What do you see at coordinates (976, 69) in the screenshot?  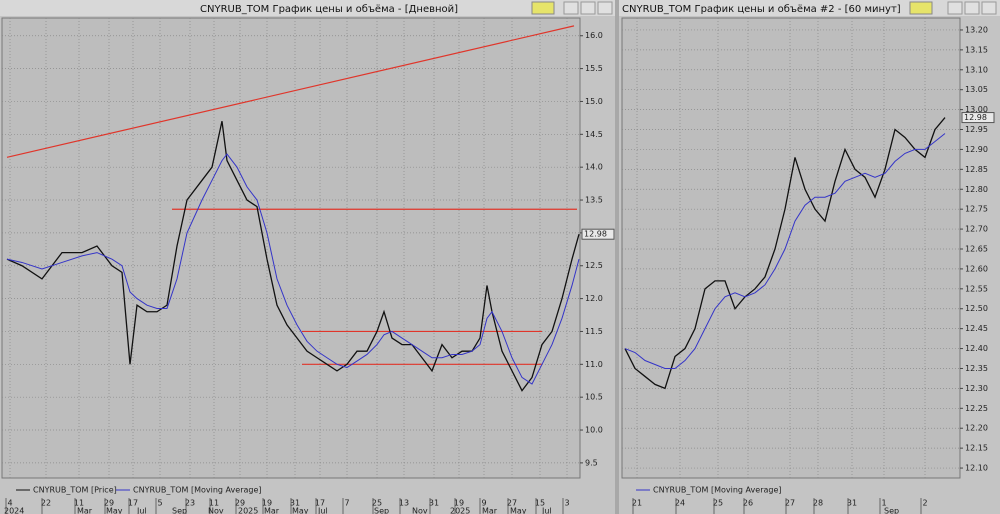 I see `y-tick-label: 13.10` at bounding box center [976, 69].